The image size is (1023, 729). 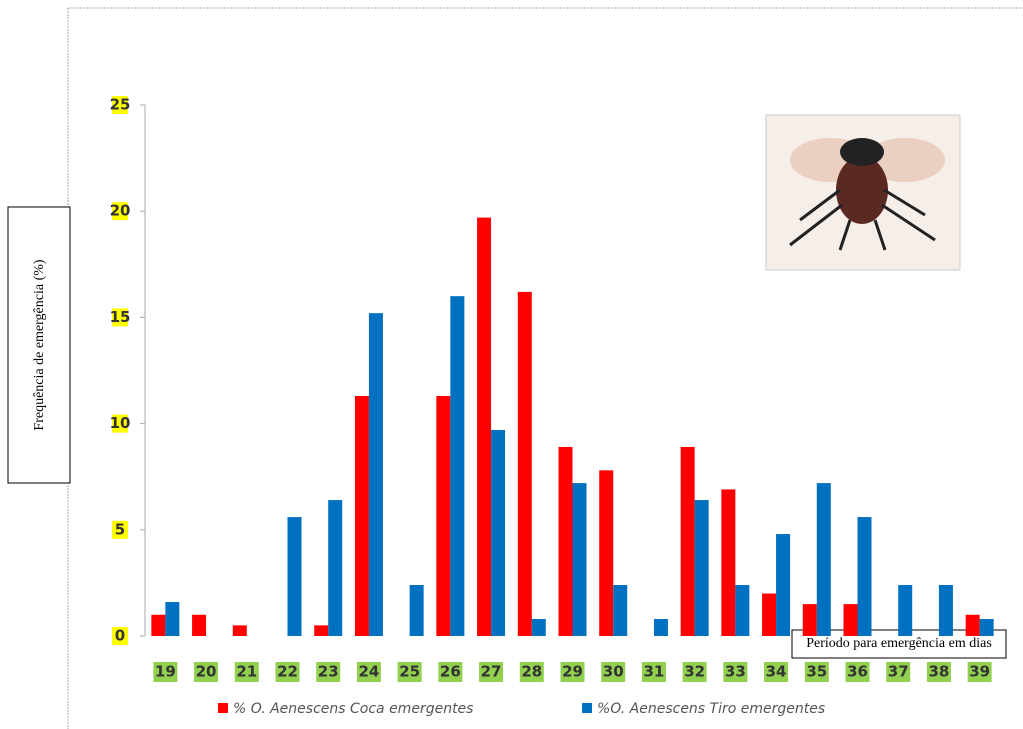 I want to click on x-tick-label: 19, so click(x=165, y=672).